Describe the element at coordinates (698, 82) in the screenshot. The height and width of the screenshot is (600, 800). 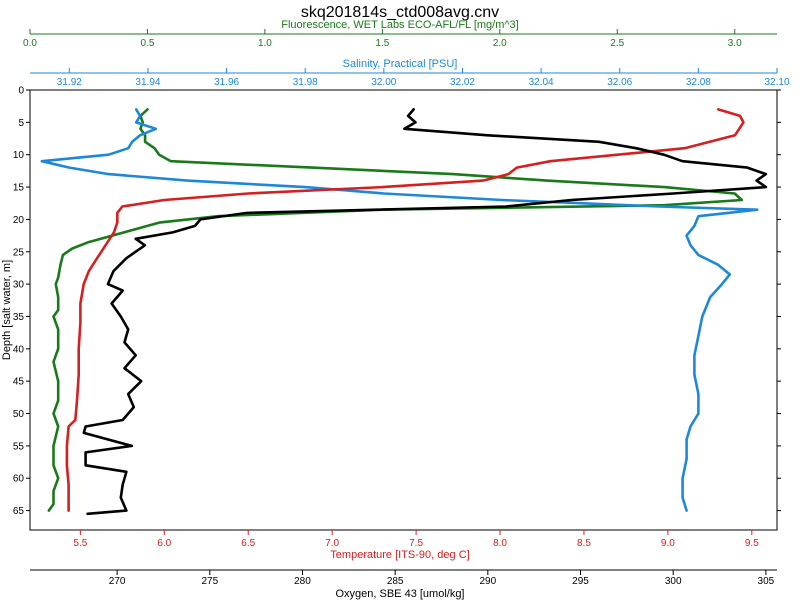
I see `salinity-tick-label-8: 32.08` at that location.